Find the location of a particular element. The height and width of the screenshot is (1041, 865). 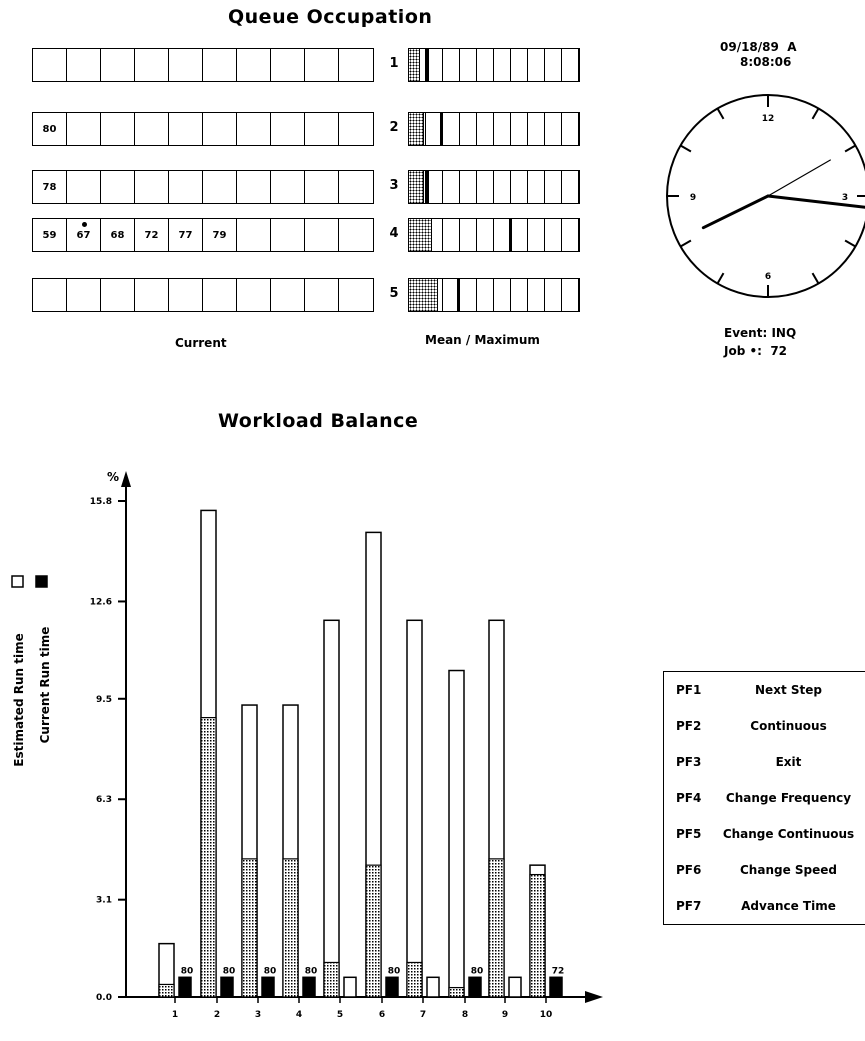

x-tick-label: 9 is located at coordinates (505, 1015).